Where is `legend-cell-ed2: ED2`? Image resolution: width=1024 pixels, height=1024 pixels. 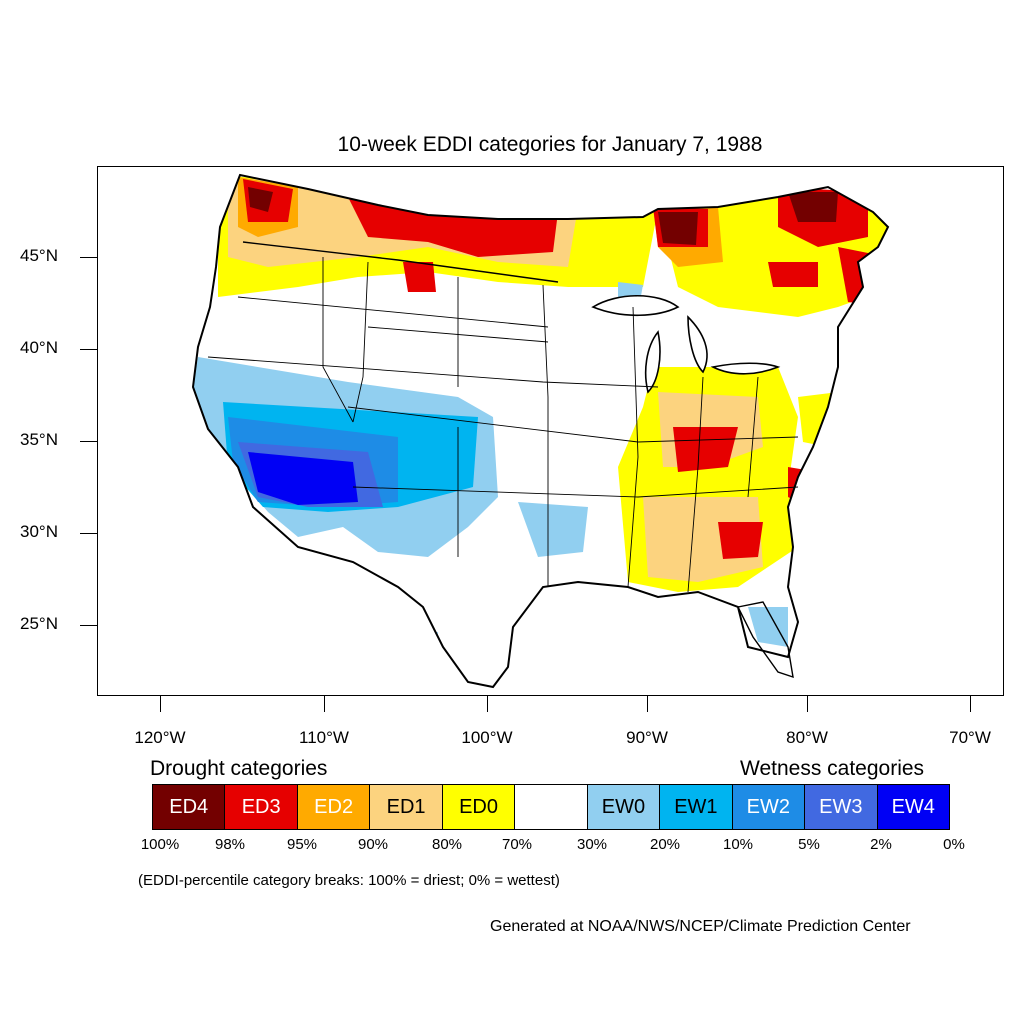 legend-cell-ed2: ED2 is located at coordinates (334, 807).